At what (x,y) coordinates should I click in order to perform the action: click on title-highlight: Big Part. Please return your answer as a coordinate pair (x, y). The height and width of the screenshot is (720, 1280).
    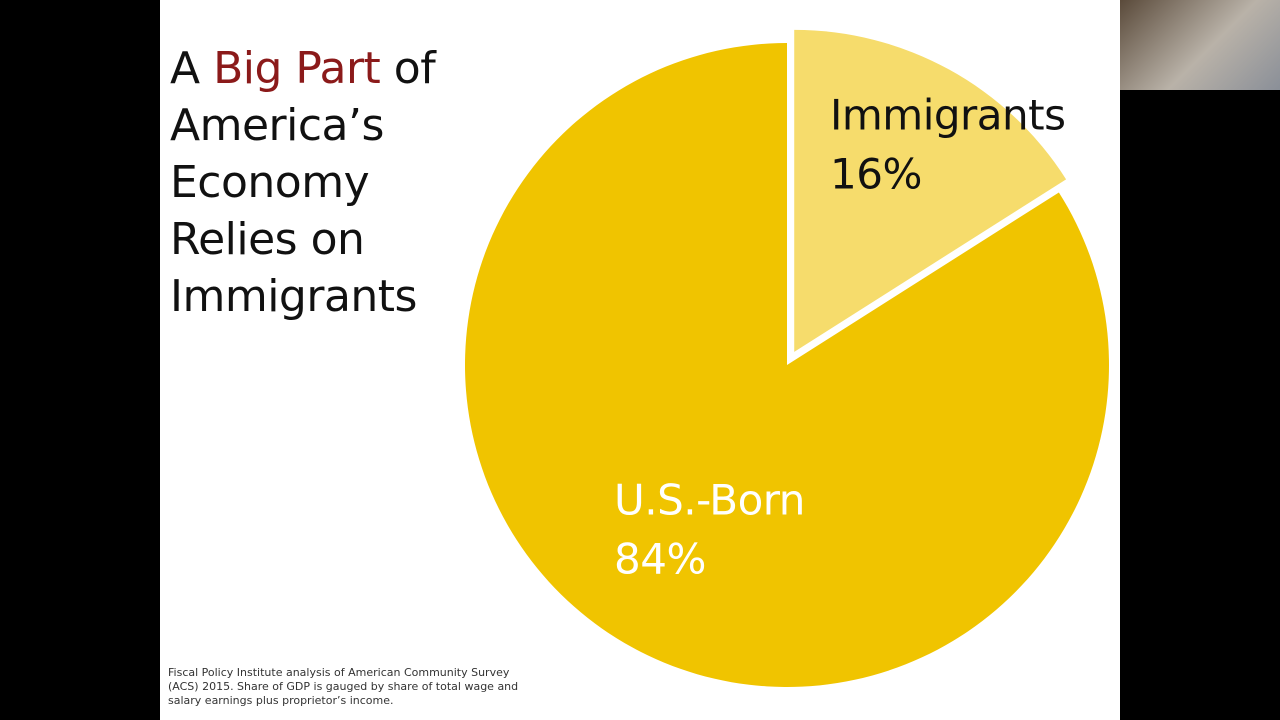
    Looking at the image, I should click on (297, 68).